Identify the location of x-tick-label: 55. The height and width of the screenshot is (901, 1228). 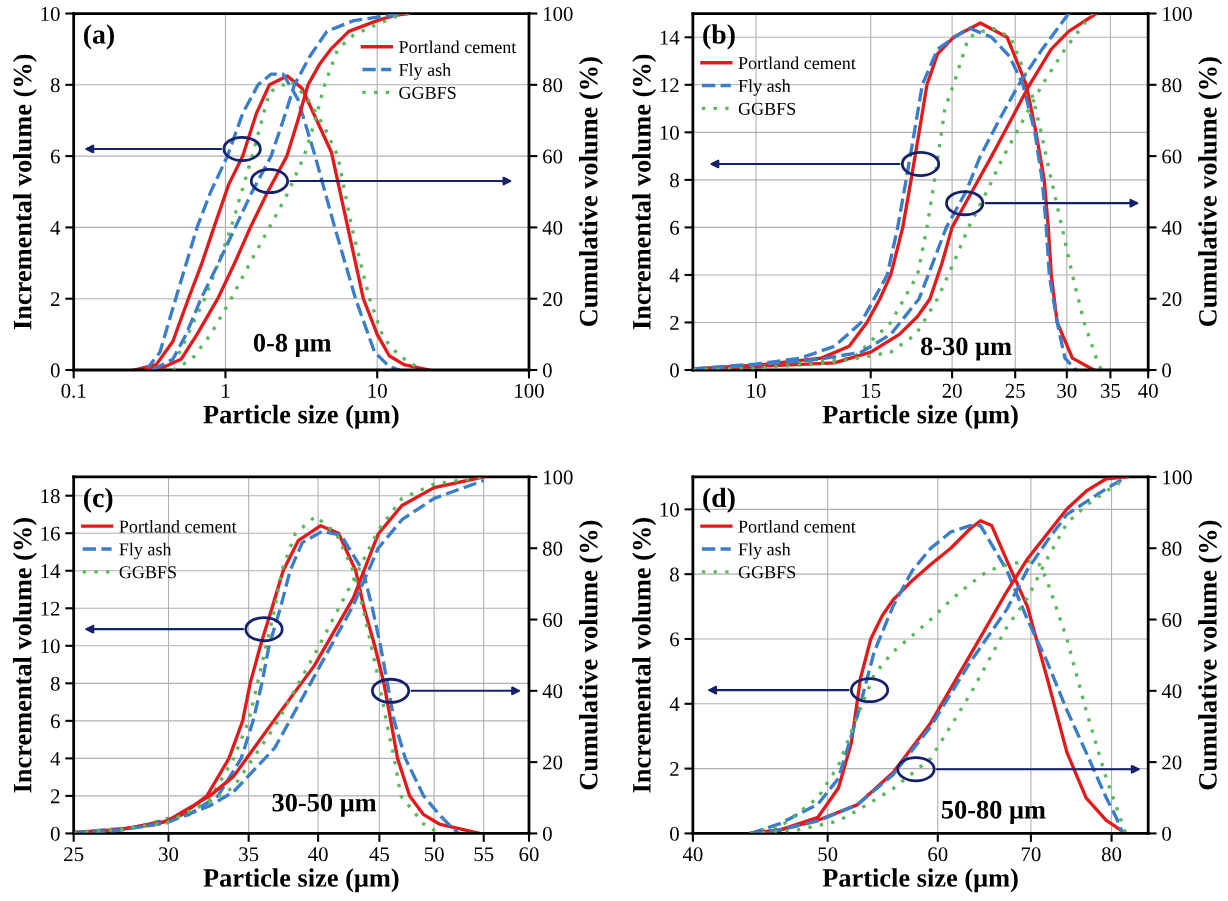
(484, 854).